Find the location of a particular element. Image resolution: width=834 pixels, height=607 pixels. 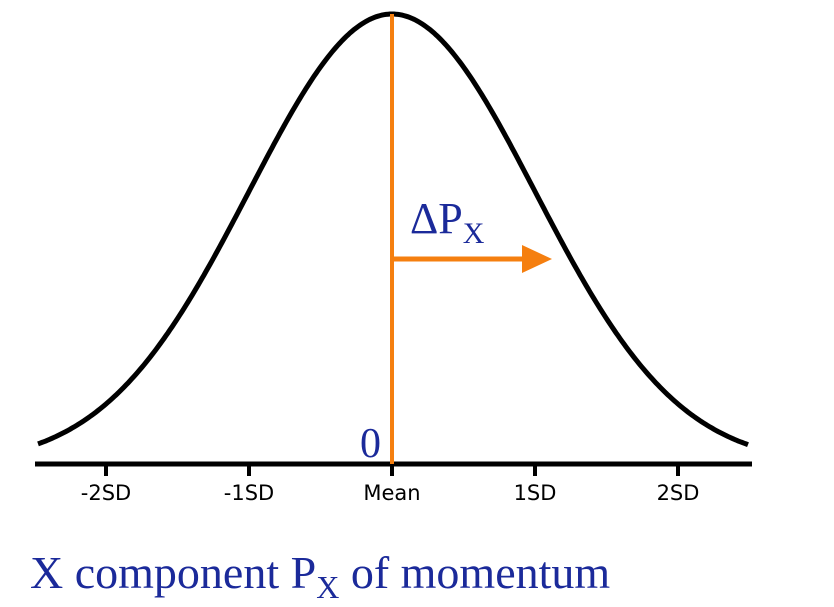

delta-label: ΔPX is located at coordinates (447, 222).